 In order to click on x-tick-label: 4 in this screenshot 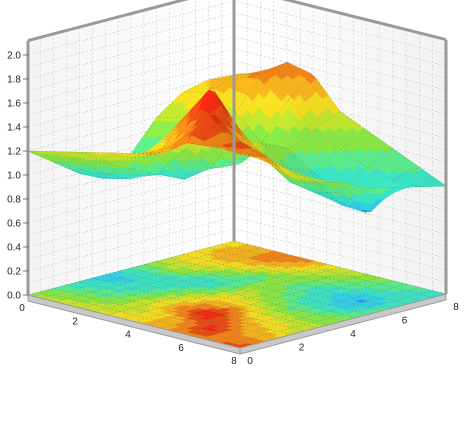, I will do `click(128, 335)`.